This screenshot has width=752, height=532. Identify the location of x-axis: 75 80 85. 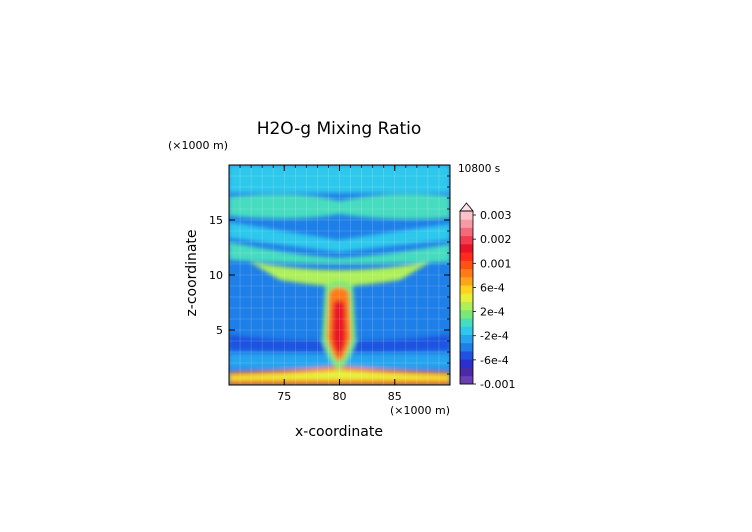
(339, 284).